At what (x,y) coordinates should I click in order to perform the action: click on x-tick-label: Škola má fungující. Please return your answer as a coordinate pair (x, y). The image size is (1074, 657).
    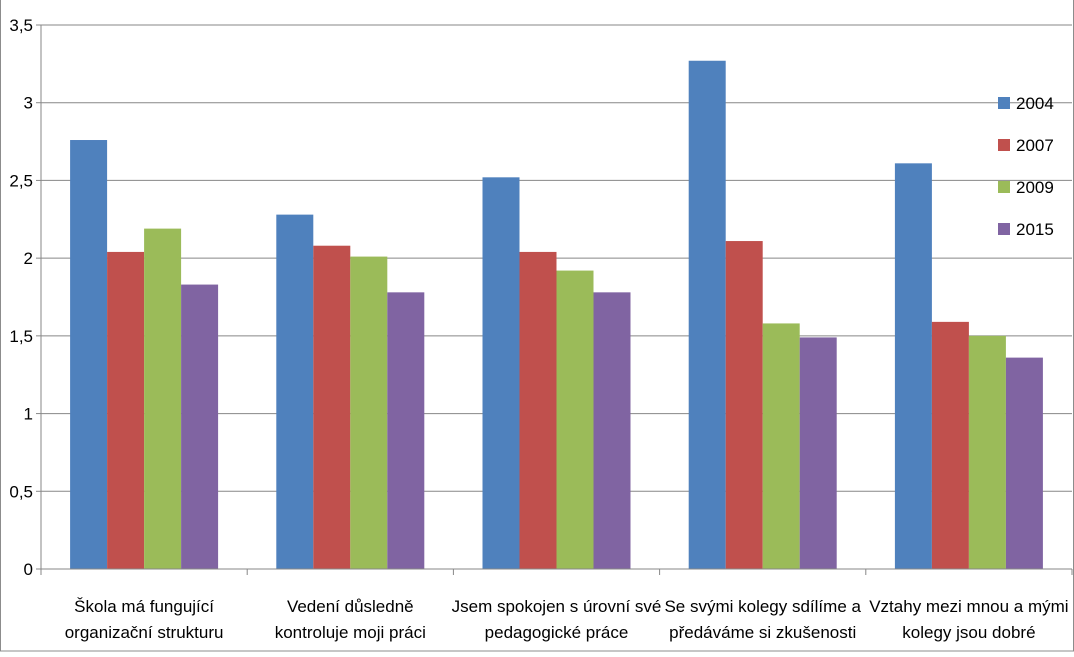
    Looking at the image, I should click on (144, 606).